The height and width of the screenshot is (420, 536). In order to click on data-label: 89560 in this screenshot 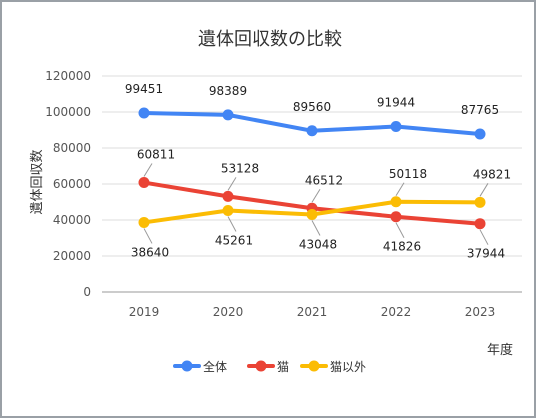, I will do `click(312, 107)`.